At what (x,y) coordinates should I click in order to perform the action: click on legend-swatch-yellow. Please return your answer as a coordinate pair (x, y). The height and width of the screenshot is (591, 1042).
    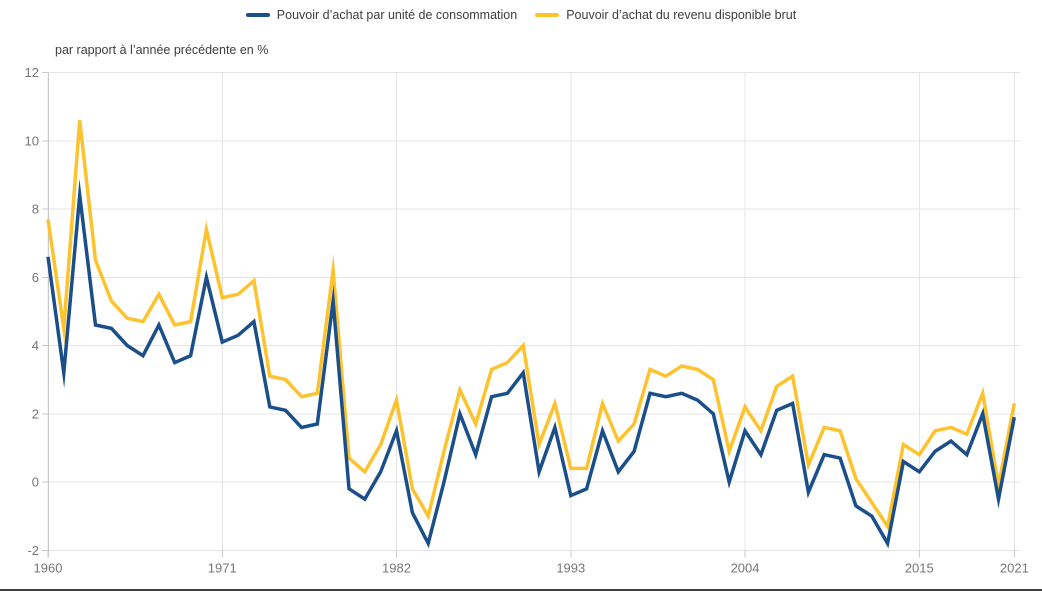
    Looking at the image, I should click on (547, 15).